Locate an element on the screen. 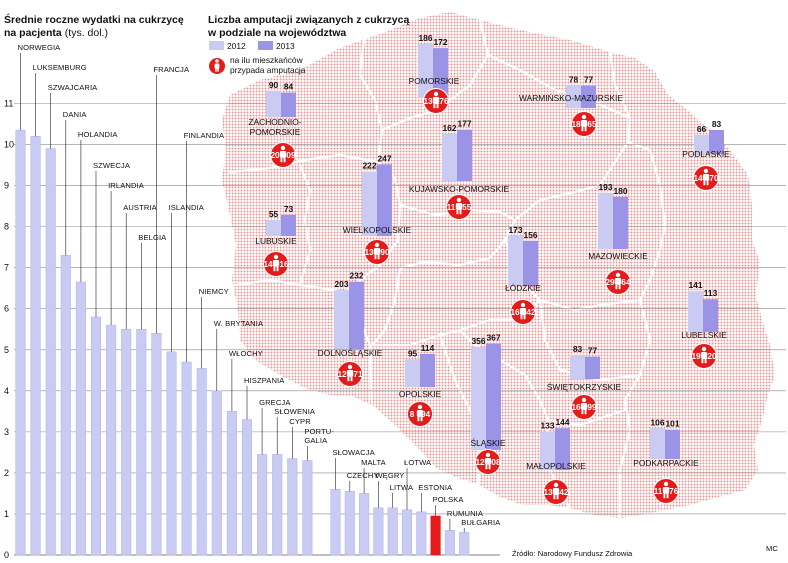 The image size is (788, 563). category-label-w-brytania: W. BRYTANIA is located at coordinates (239, 323).